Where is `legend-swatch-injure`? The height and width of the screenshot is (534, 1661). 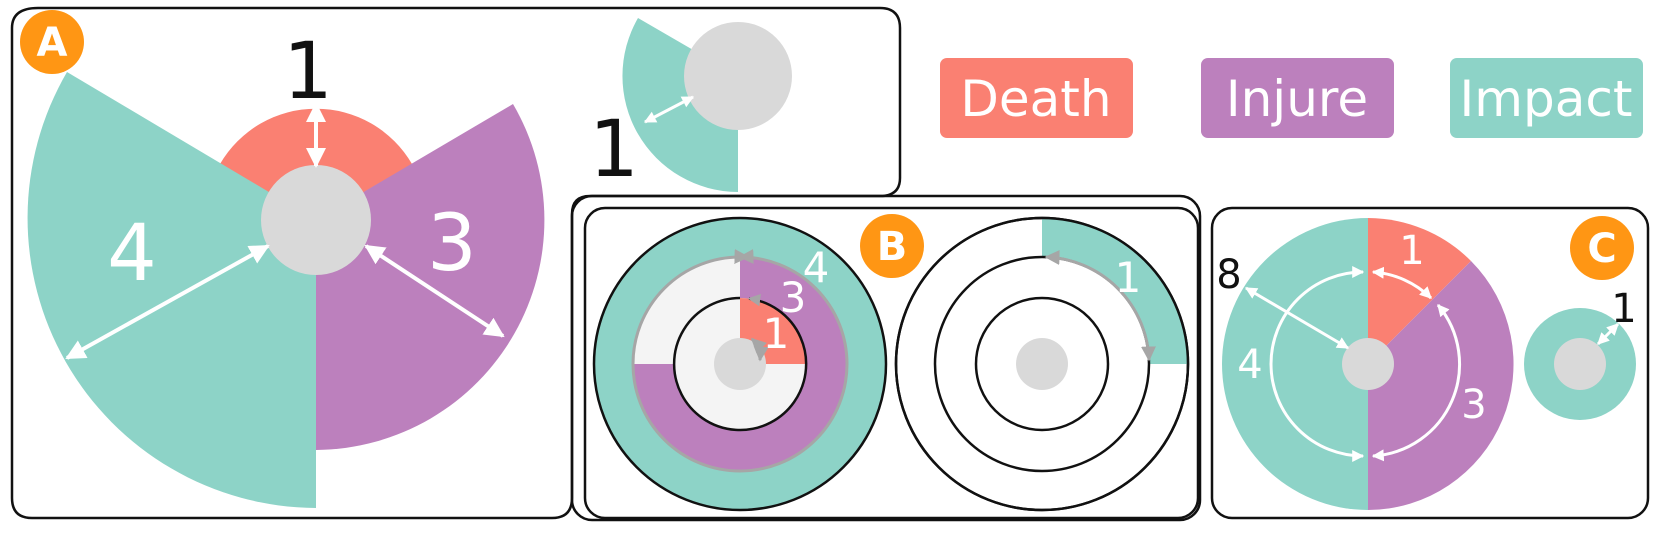 legend-swatch-injure is located at coordinates (1297, 98).